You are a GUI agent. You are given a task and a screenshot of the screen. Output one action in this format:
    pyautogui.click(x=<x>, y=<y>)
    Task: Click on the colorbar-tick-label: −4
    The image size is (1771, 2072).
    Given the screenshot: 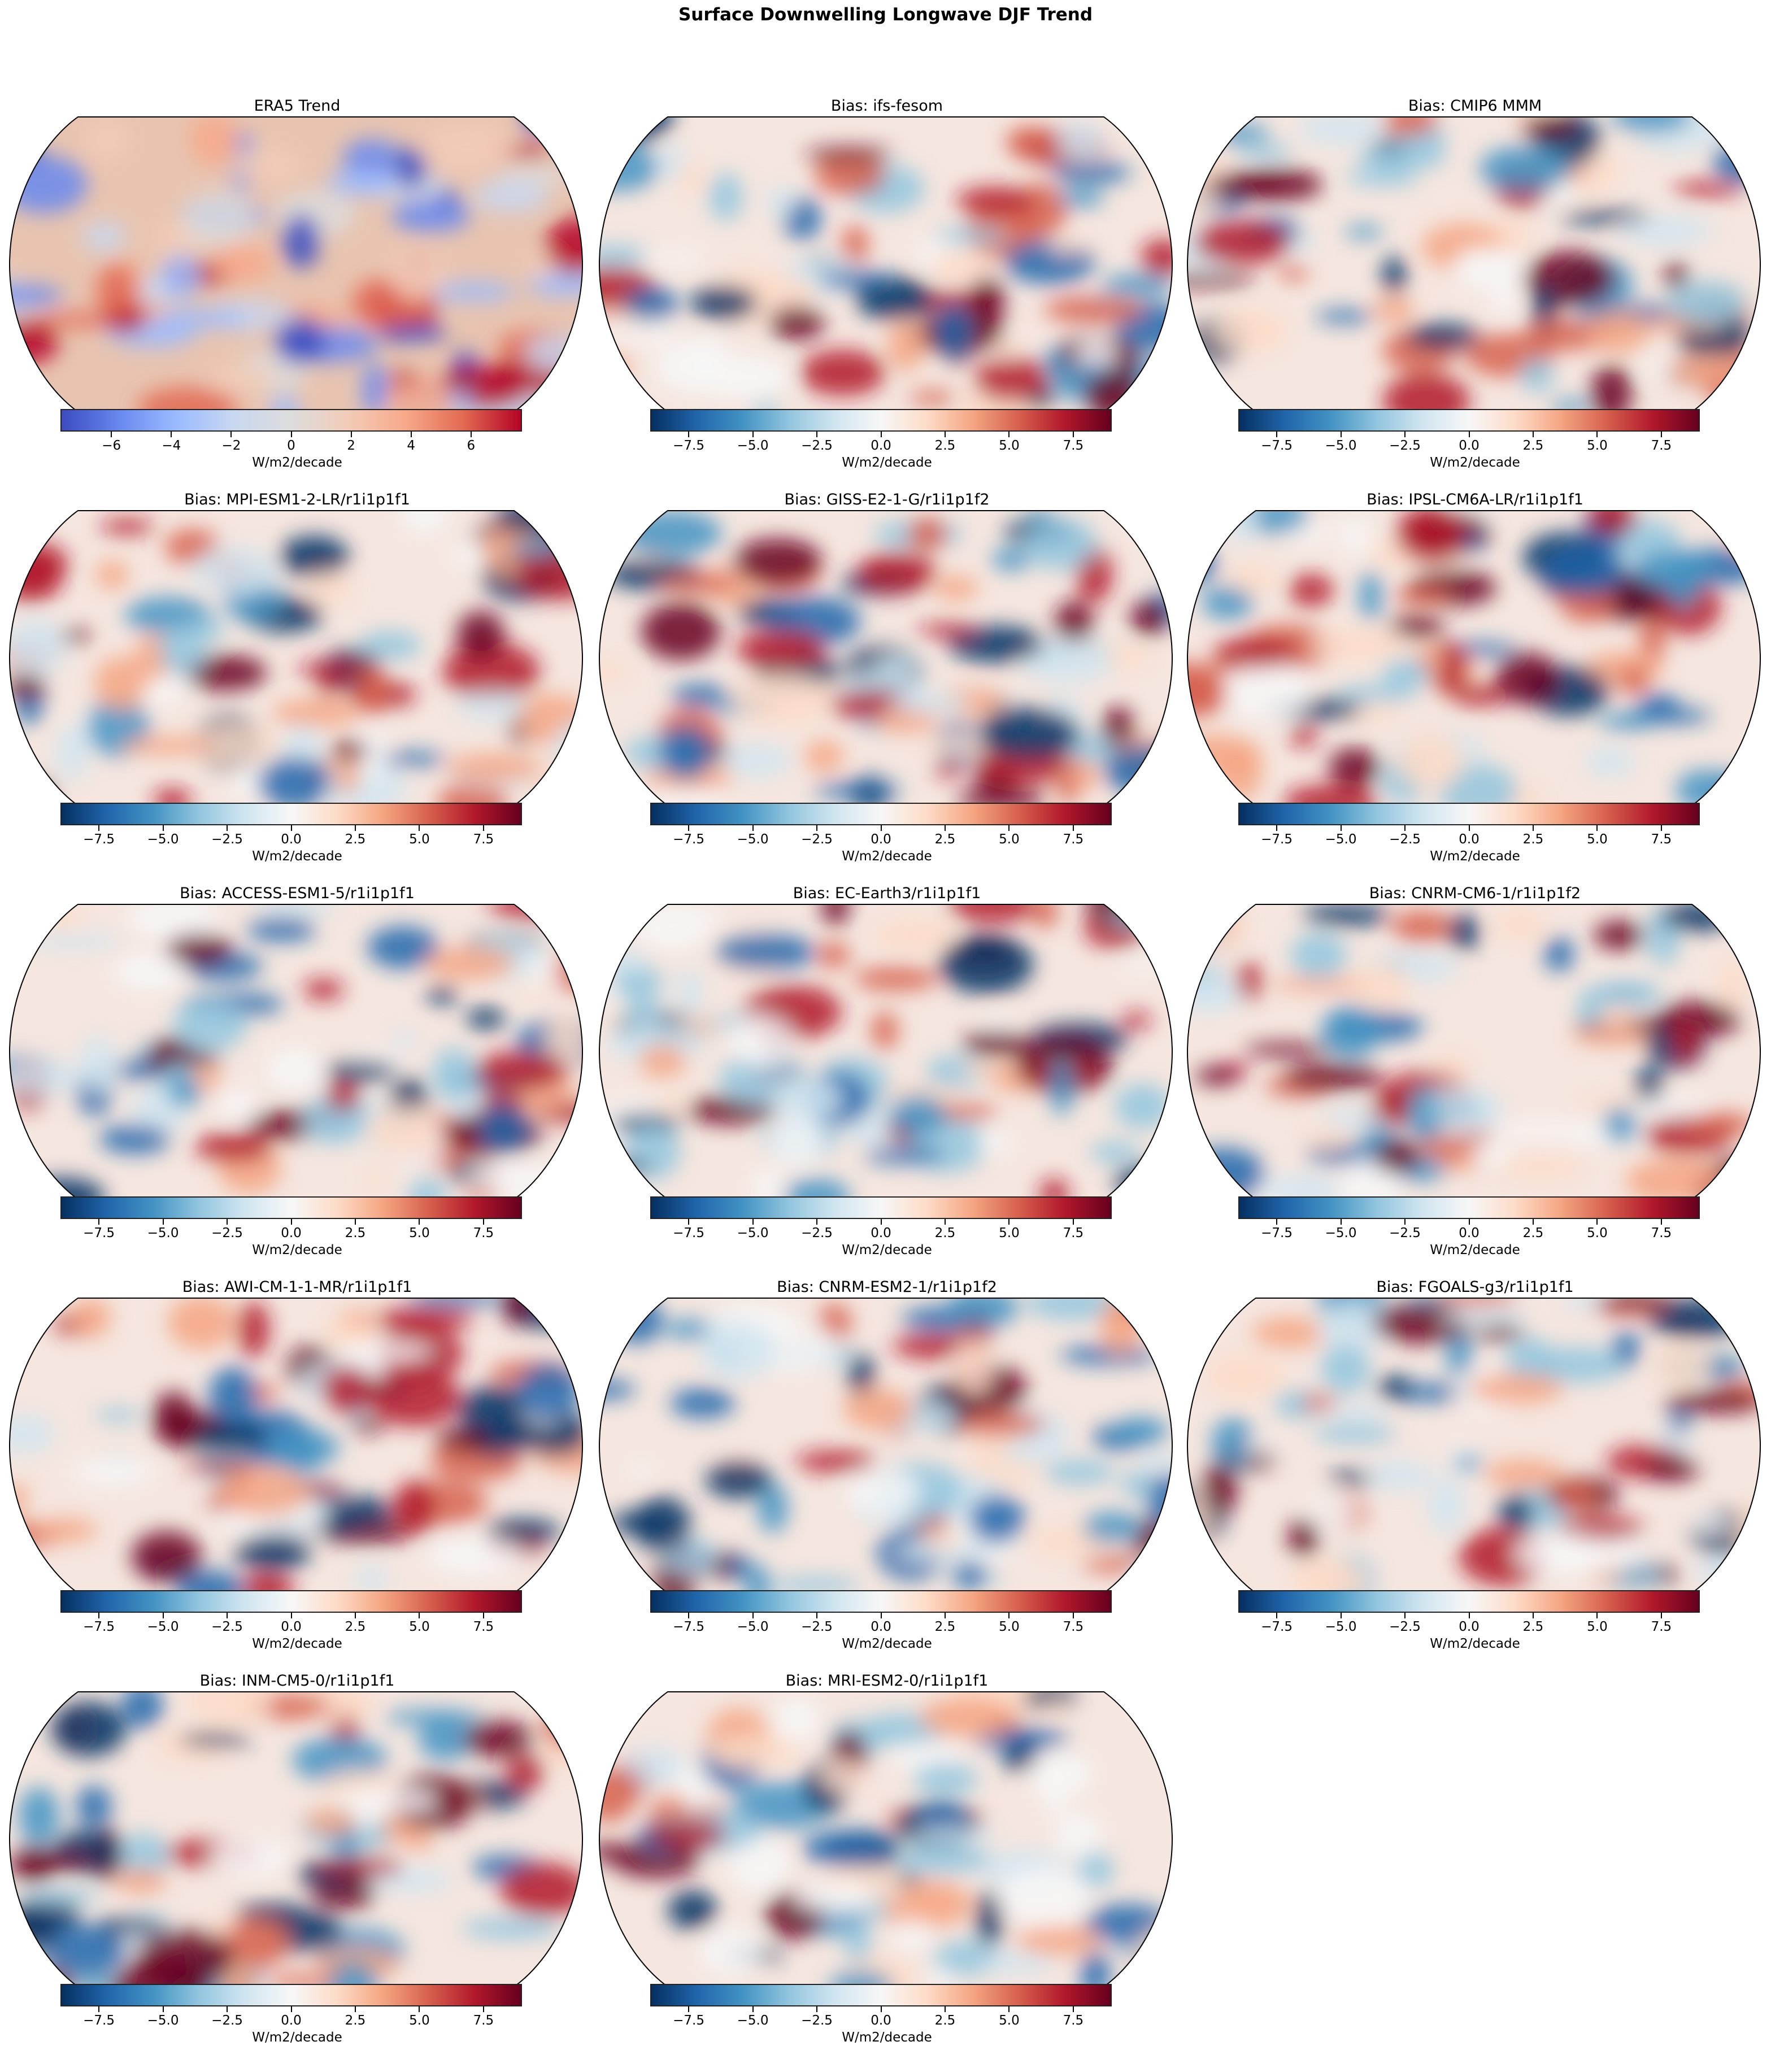 What is the action you would take?
    pyautogui.click(x=171, y=446)
    